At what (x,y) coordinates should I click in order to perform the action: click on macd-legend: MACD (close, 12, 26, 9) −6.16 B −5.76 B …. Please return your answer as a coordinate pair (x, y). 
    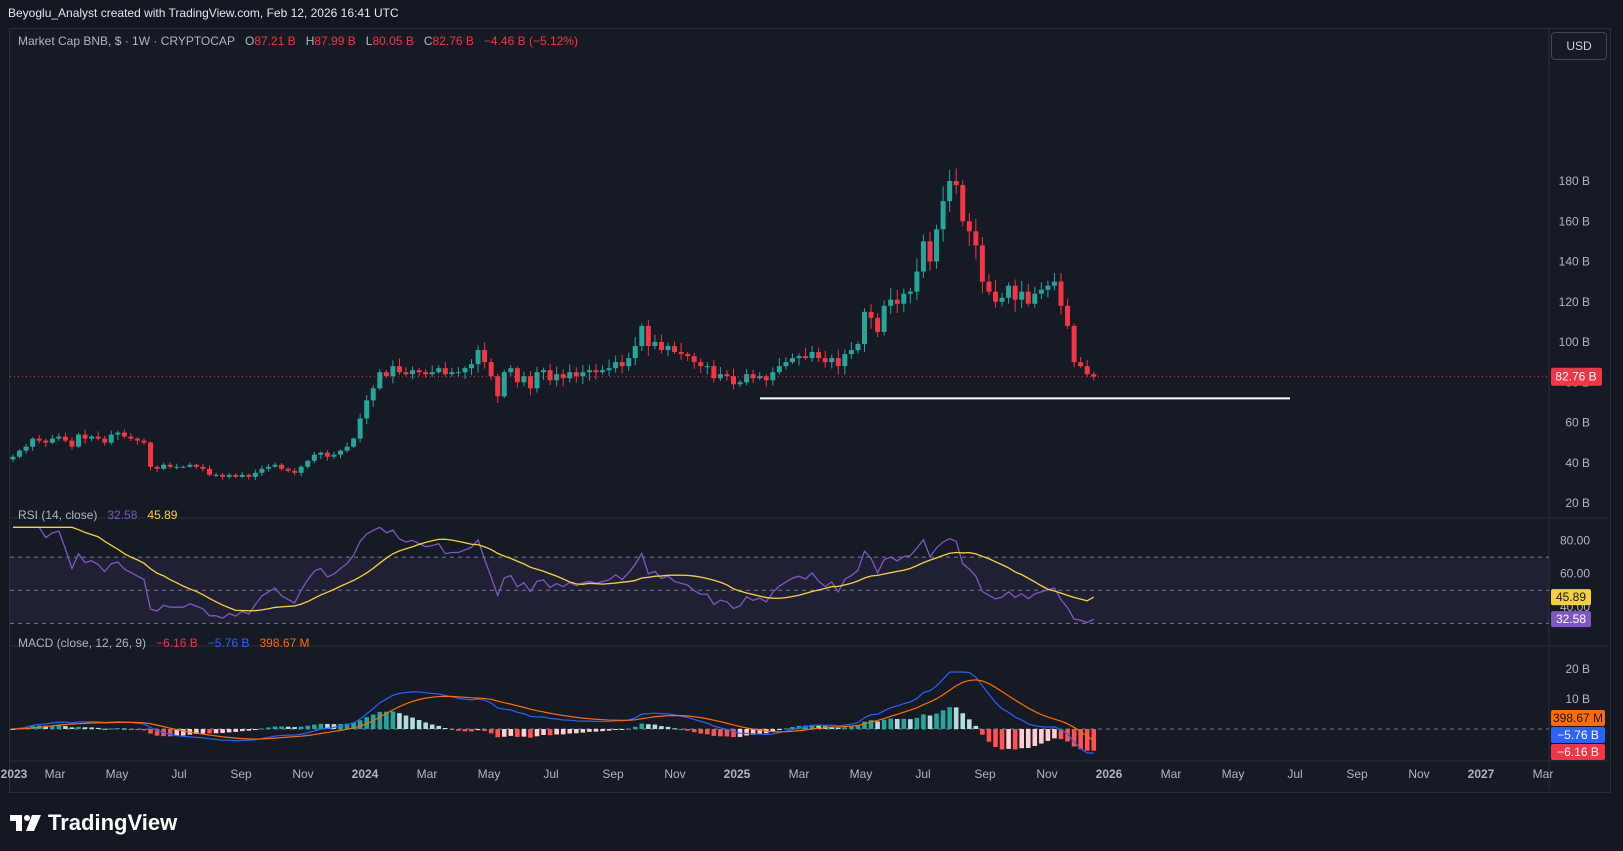
    Looking at the image, I should click on (164, 643).